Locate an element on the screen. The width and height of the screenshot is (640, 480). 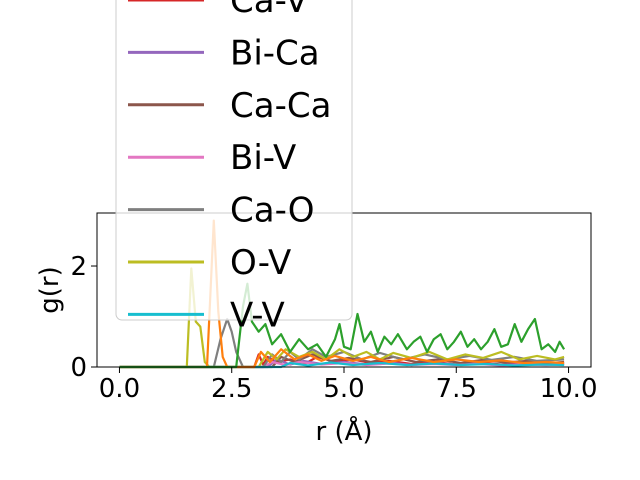
y-axis-label: g(r) is located at coordinates (50, 289).